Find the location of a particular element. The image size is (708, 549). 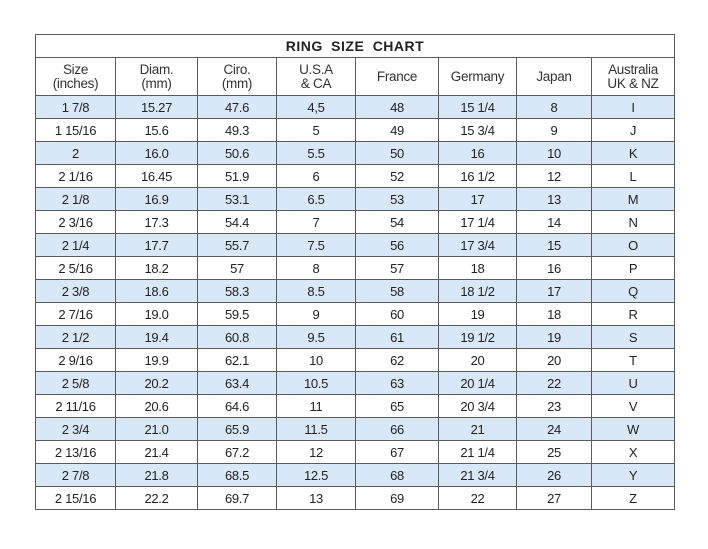

table-cell: 51.9 is located at coordinates (237, 176).